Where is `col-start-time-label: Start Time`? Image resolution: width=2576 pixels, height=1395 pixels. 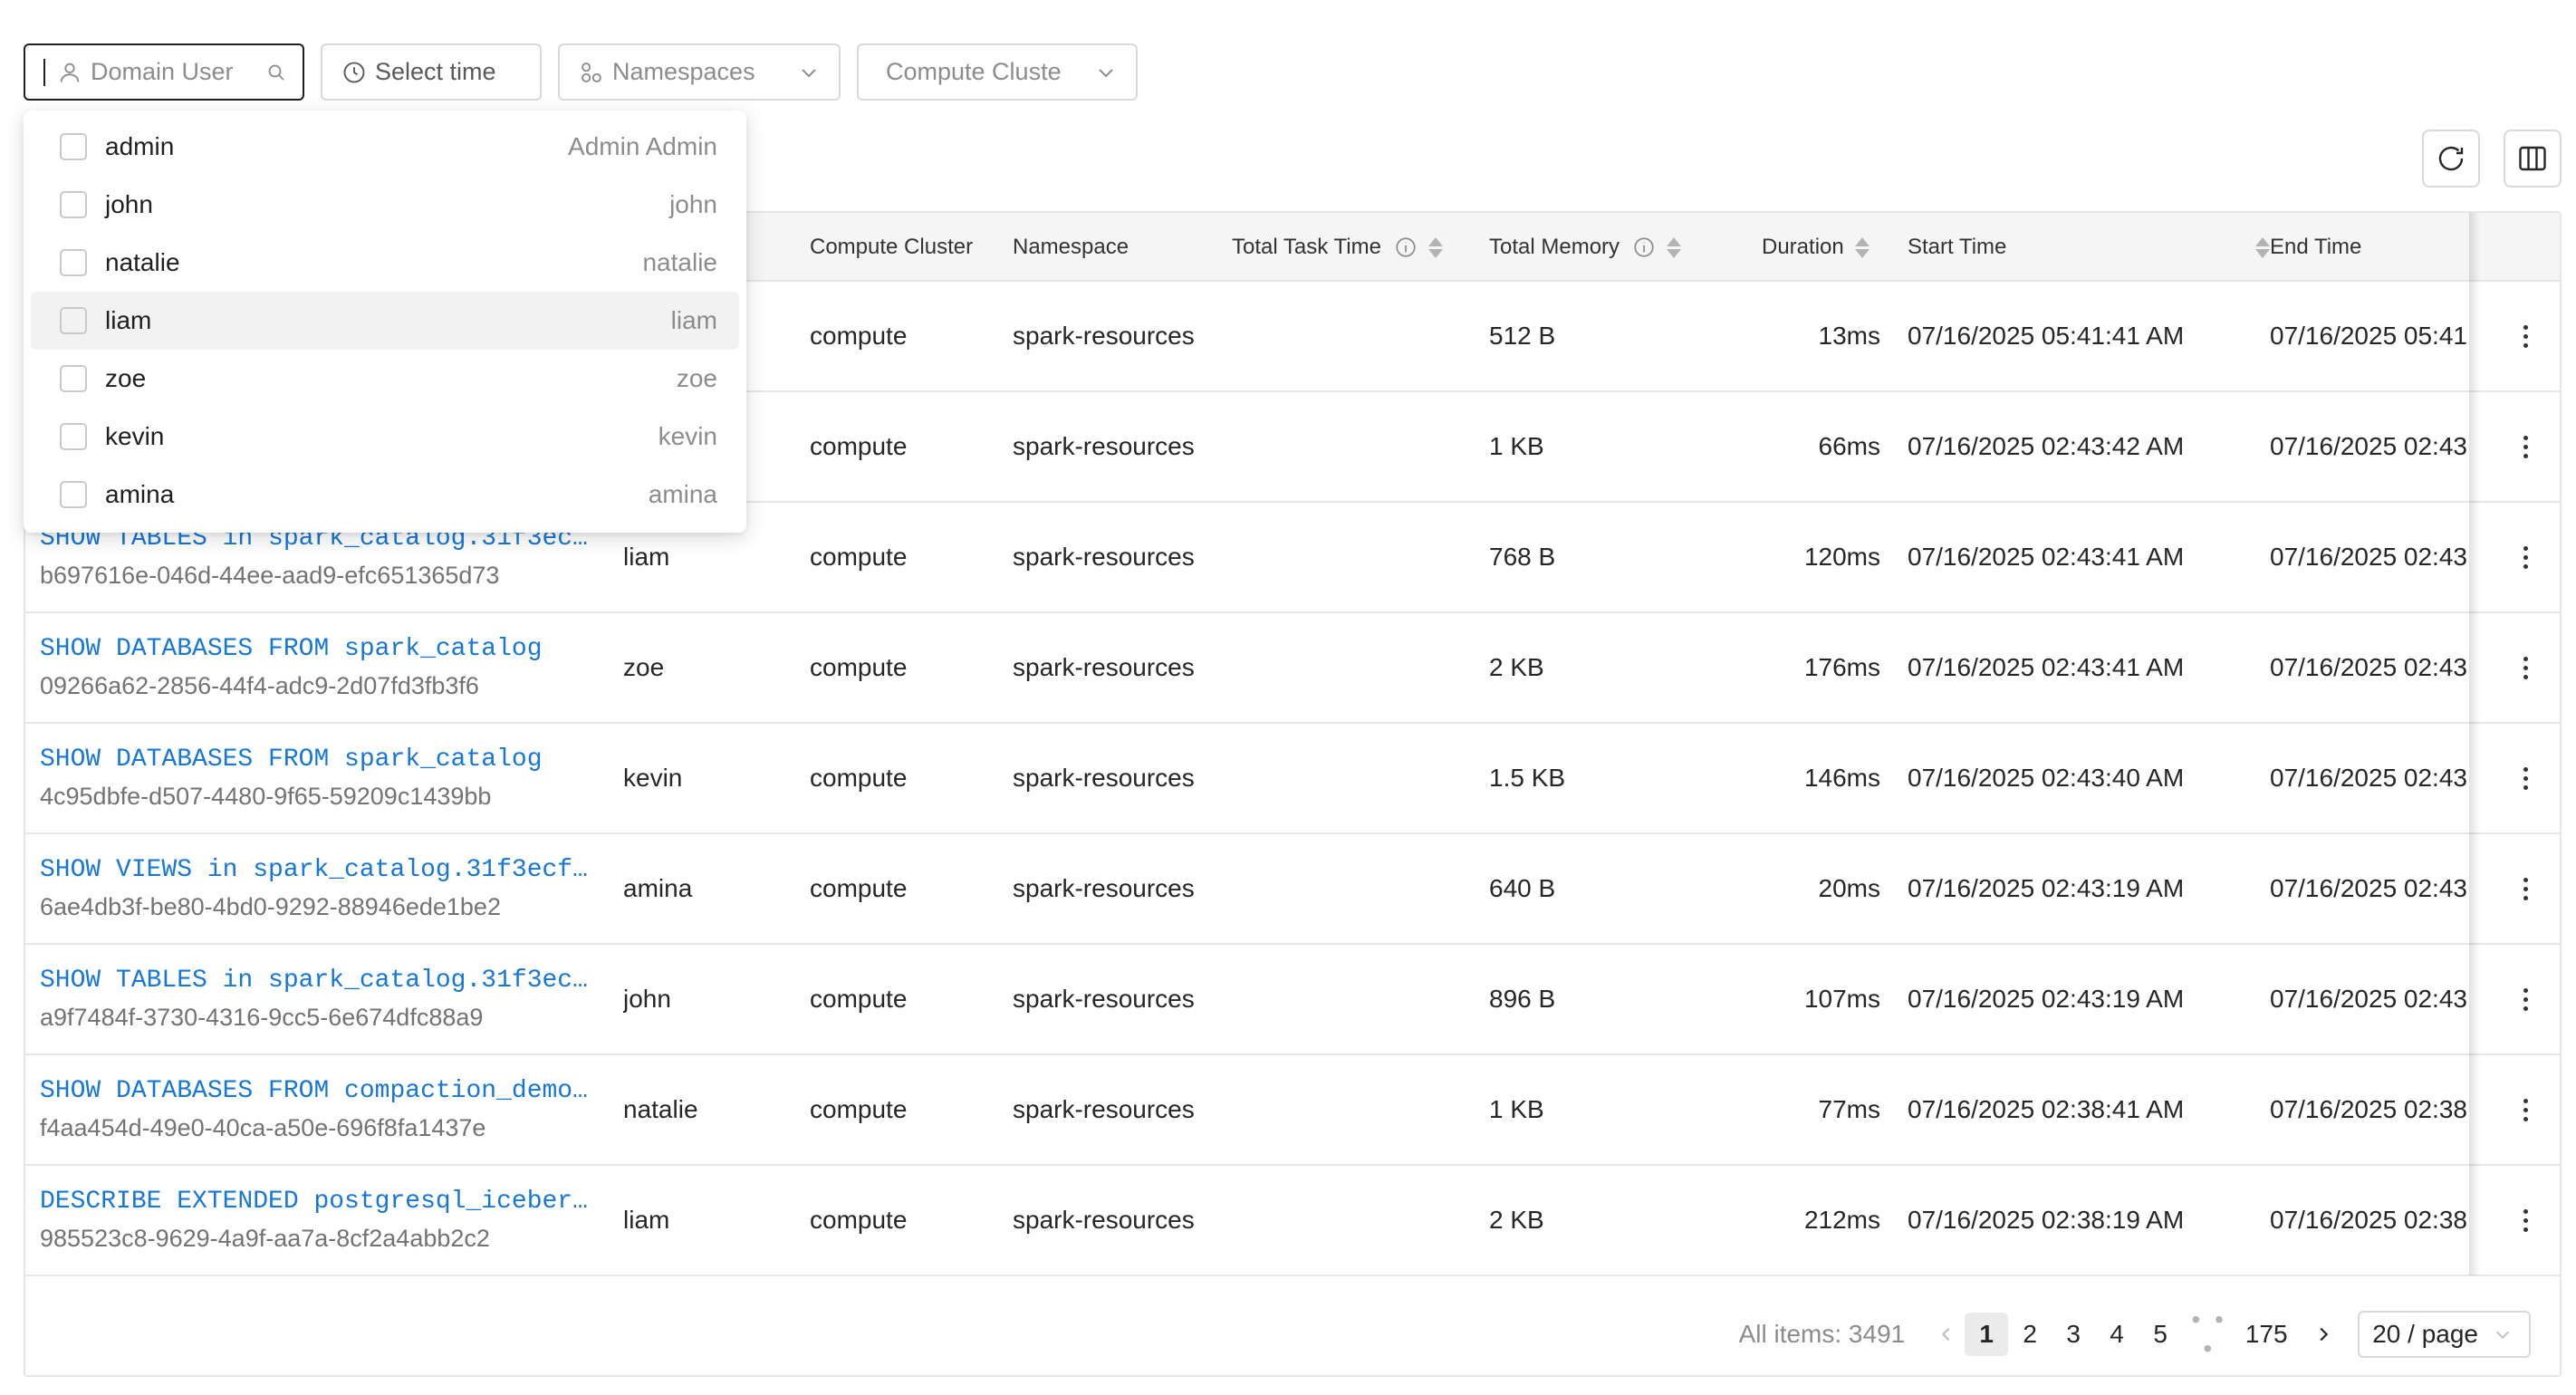
col-start-time-label: Start Time is located at coordinates (1957, 247).